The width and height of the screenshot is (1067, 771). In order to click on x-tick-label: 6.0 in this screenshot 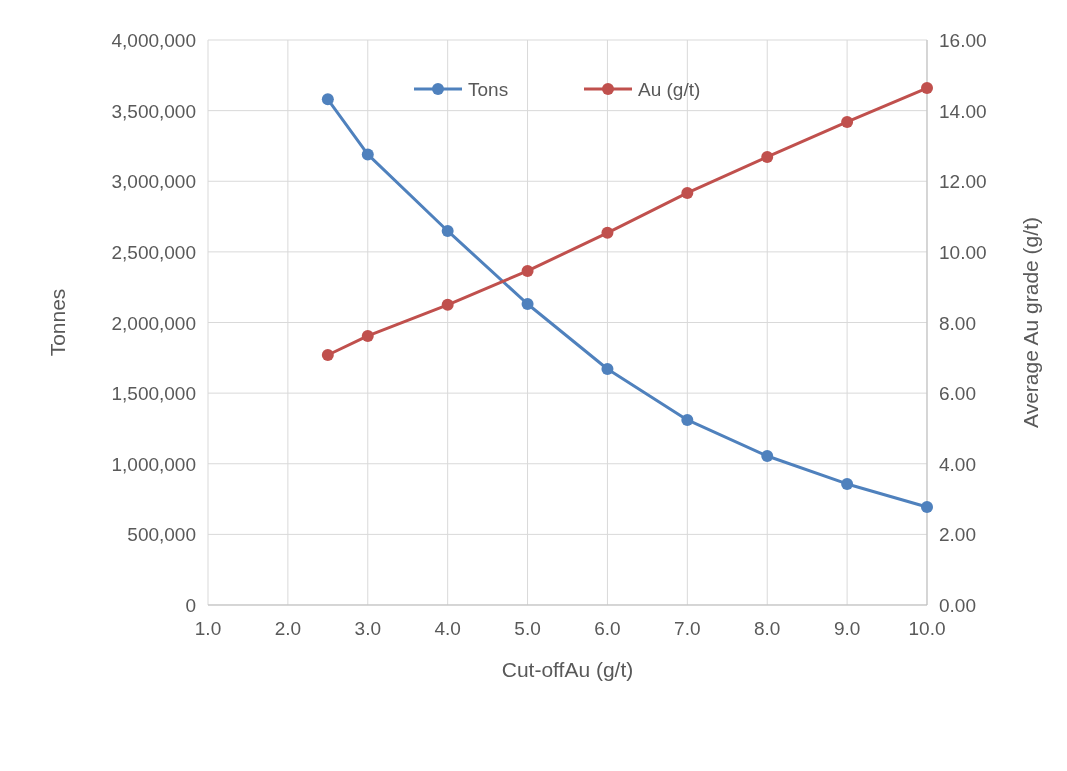, I will do `click(607, 628)`.